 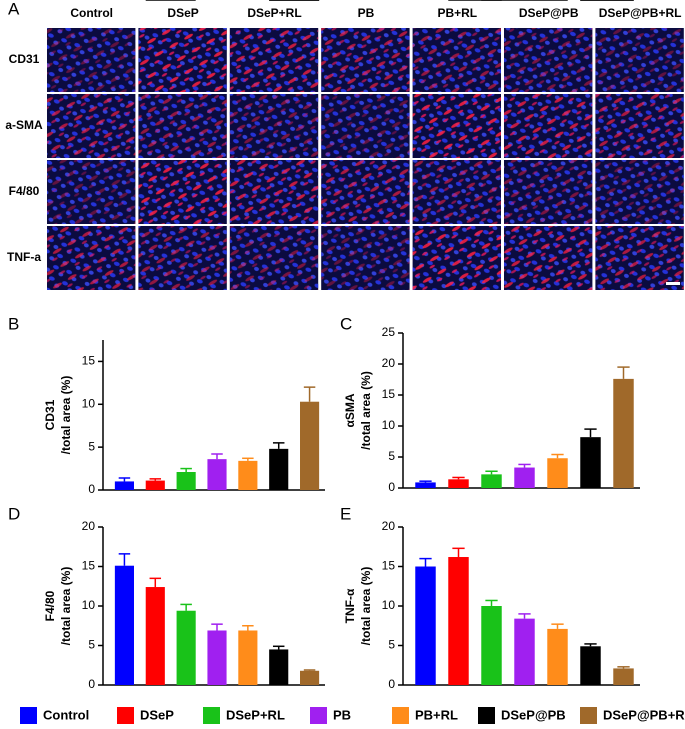 What do you see at coordinates (389, 332) in the screenshot?
I see `y-tick-label: 25` at bounding box center [389, 332].